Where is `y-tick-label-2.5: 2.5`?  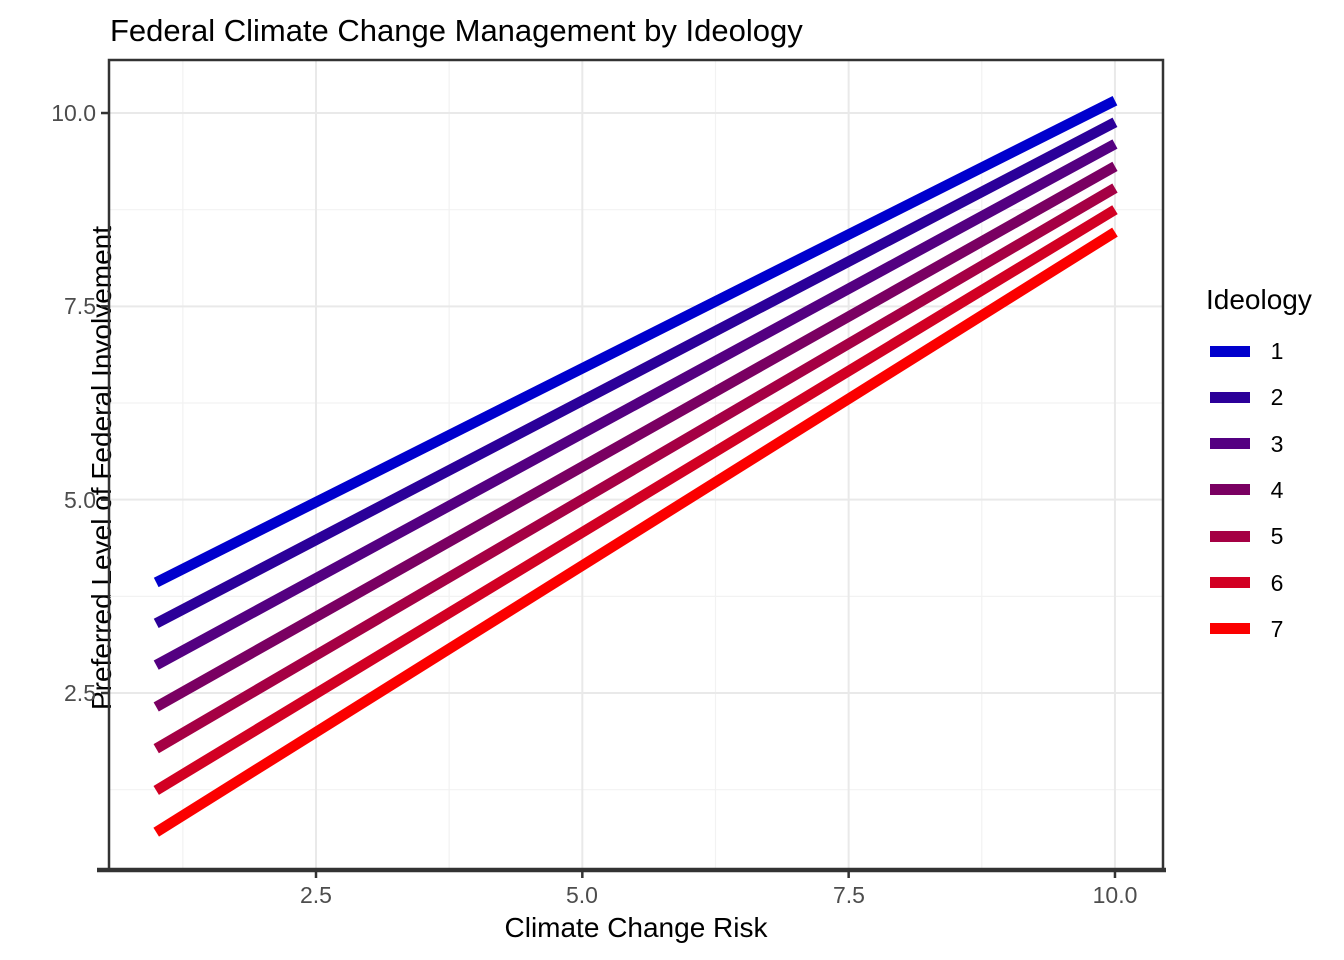 y-tick-label-2.5: 2.5 is located at coordinates (80, 693).